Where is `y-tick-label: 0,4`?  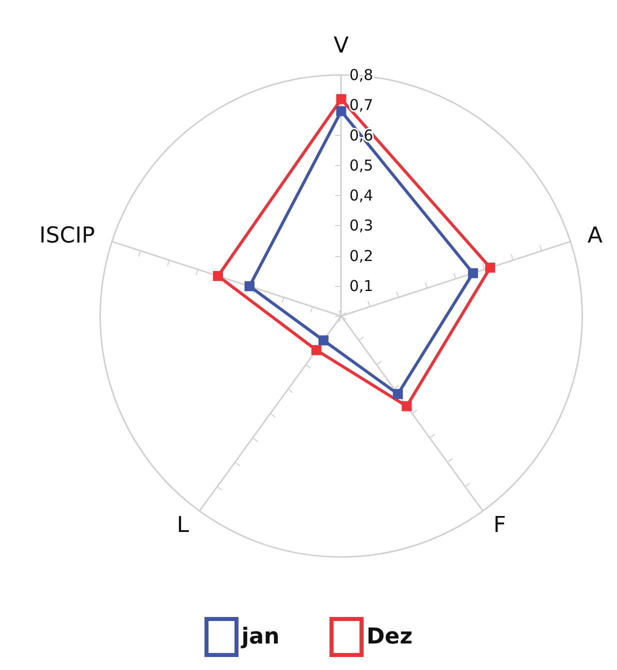
y-tick-label: 0,4 is located at coordinates (361, 195).